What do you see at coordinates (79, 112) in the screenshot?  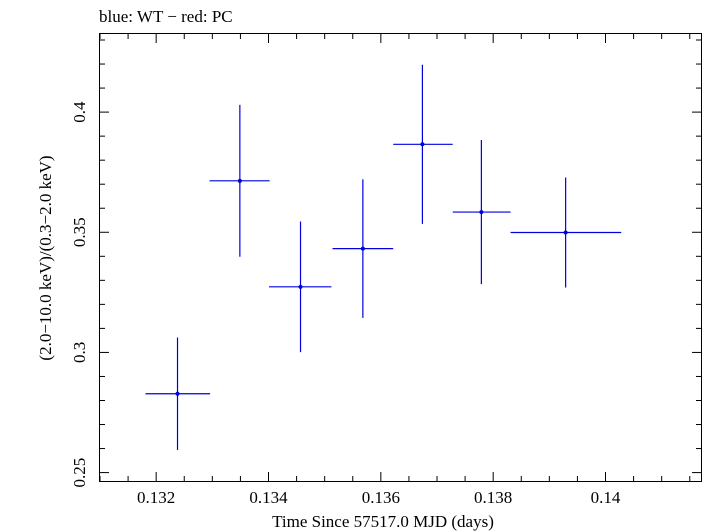 I see `y-tick-label: 0.4` at bounding box center [79, 112].